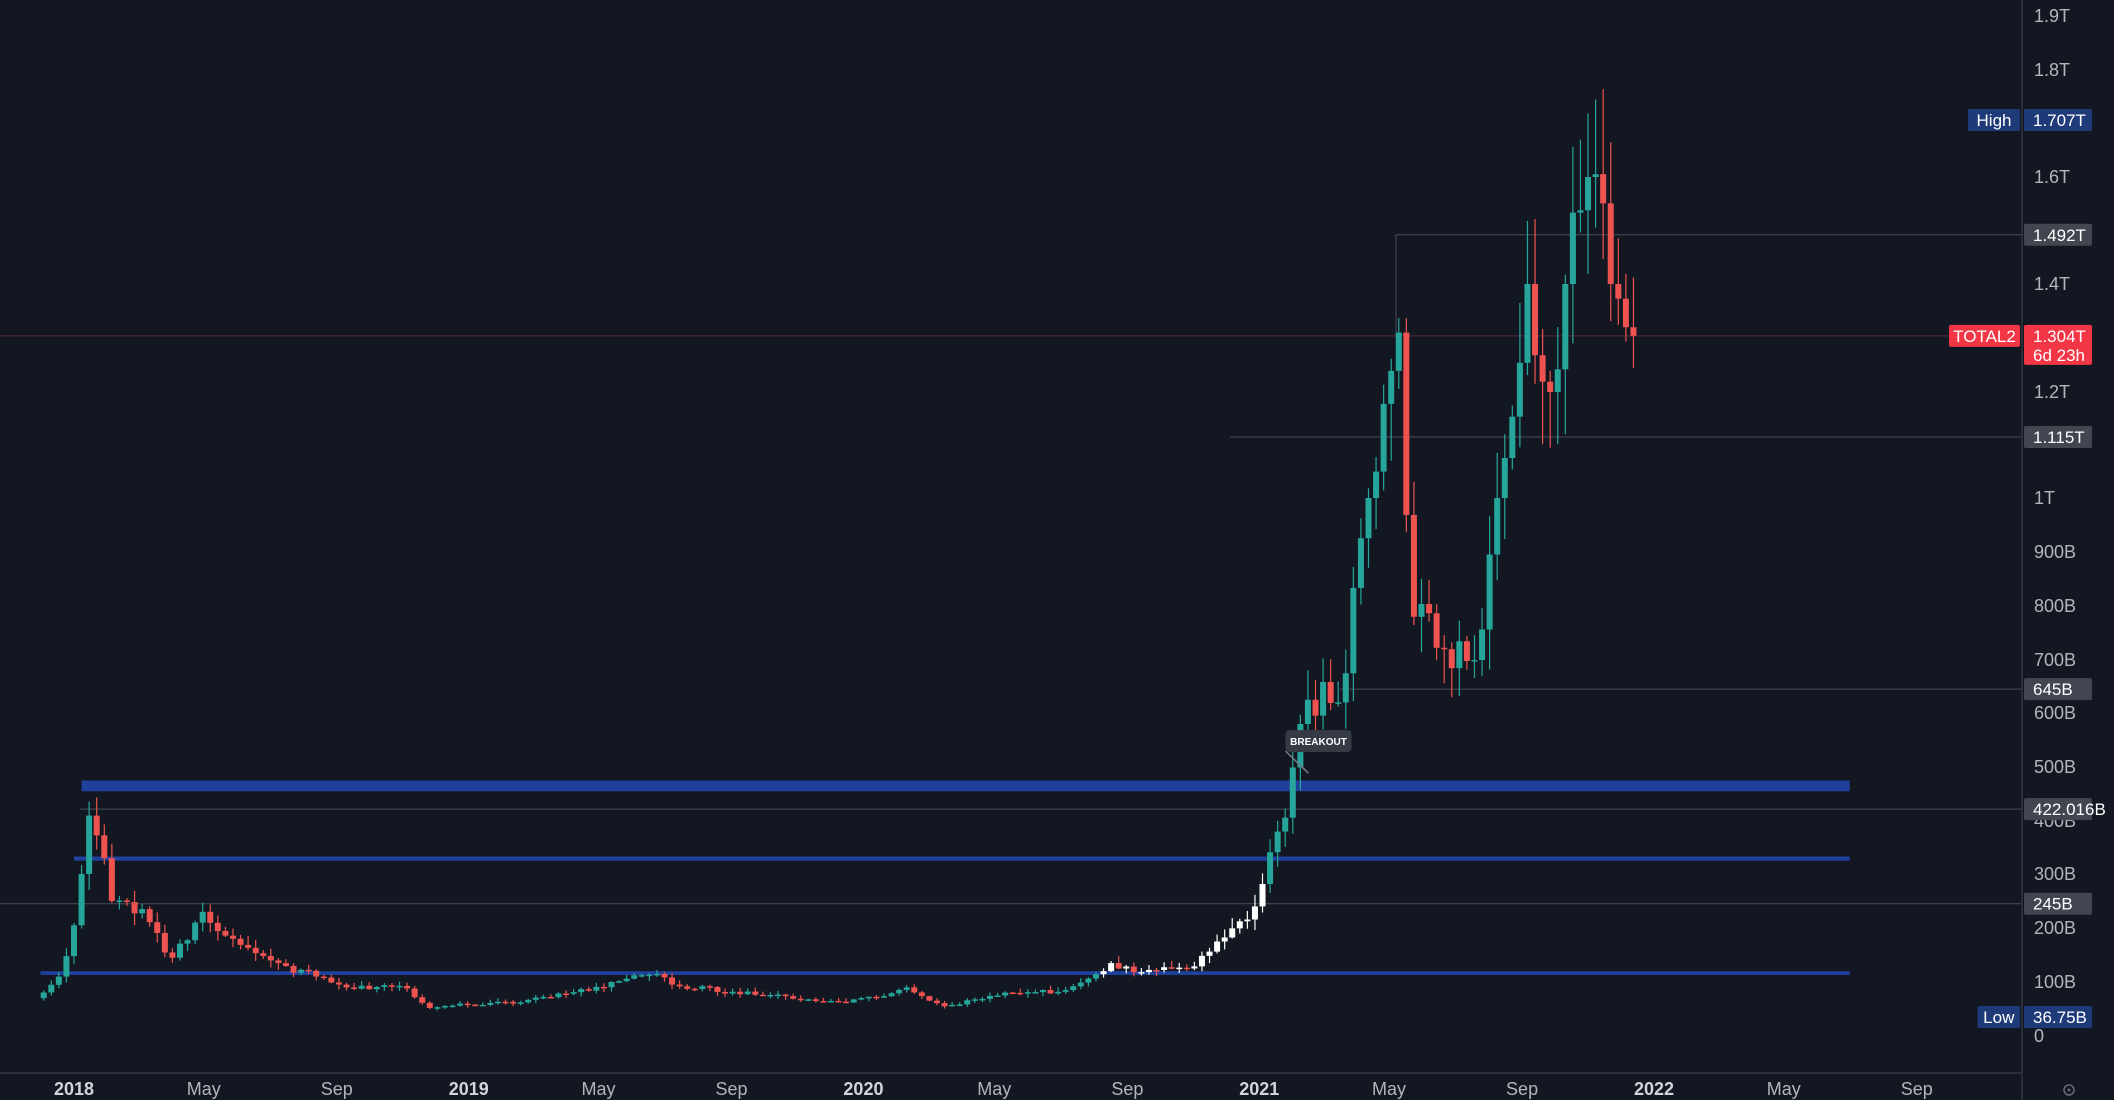 The image size is (2114, 1100). Describe the element at coordinates (2034, 1017) in the screenshot. I see `low-price-badge: 36.75B Low` at that location.